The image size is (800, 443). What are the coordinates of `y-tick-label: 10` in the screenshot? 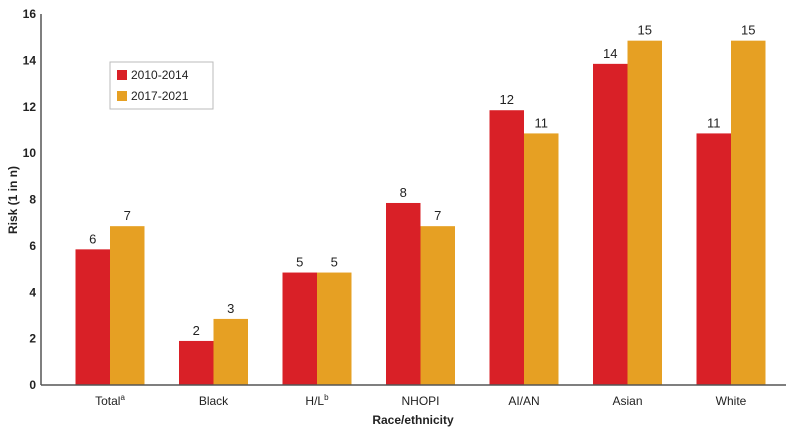 It's located at (30, 153).